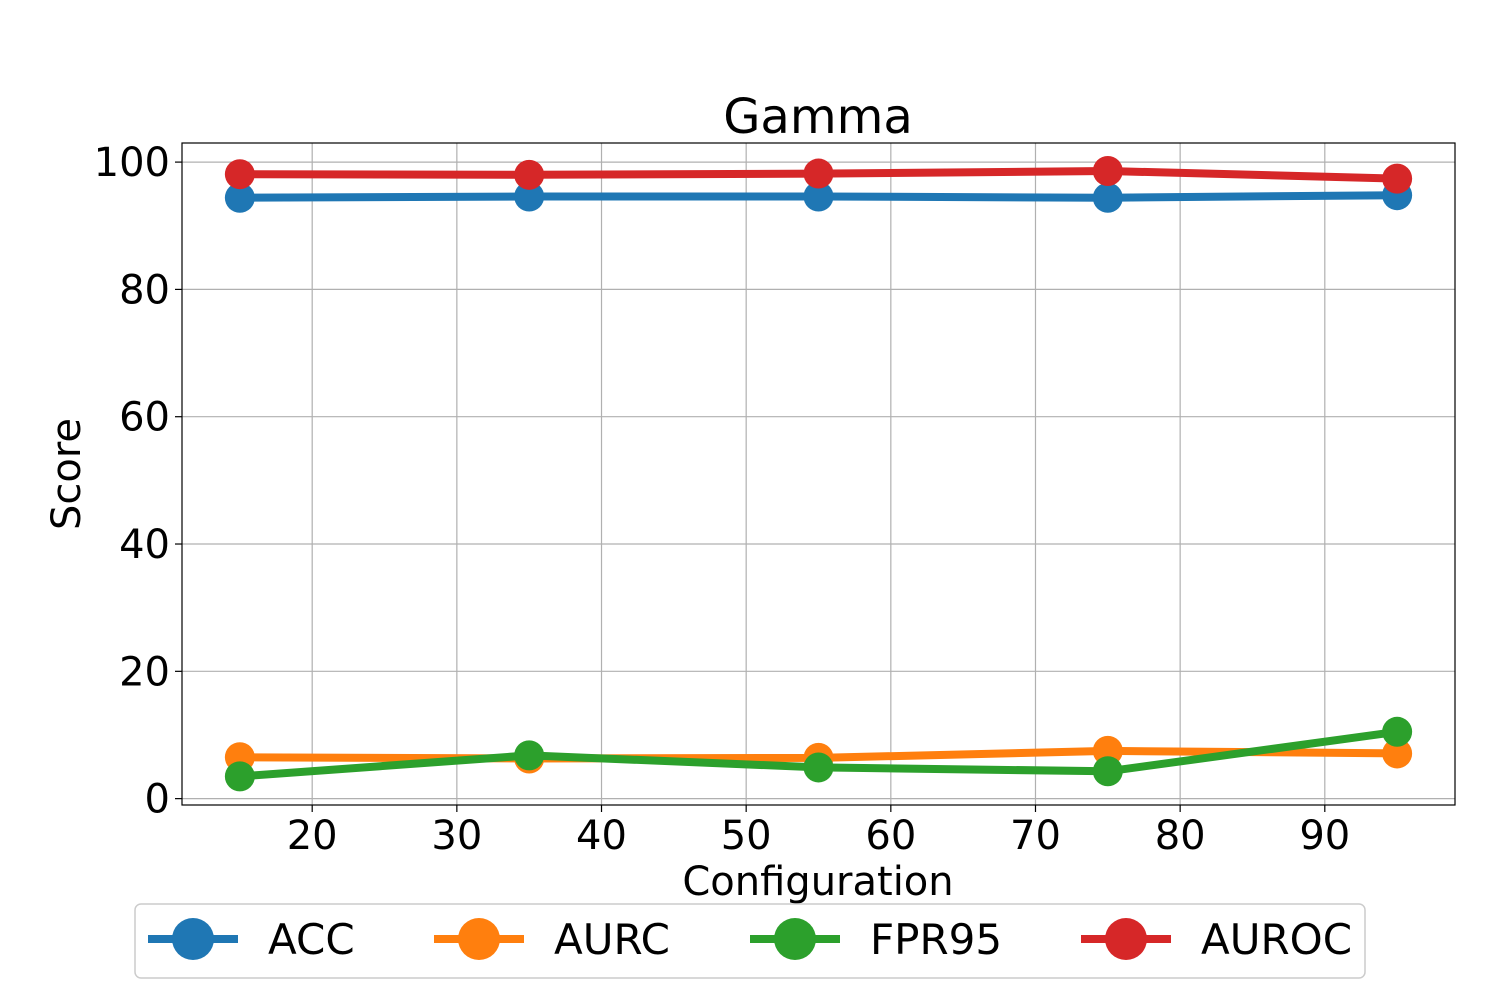  I want to click on series-acc, so click(818, 196).